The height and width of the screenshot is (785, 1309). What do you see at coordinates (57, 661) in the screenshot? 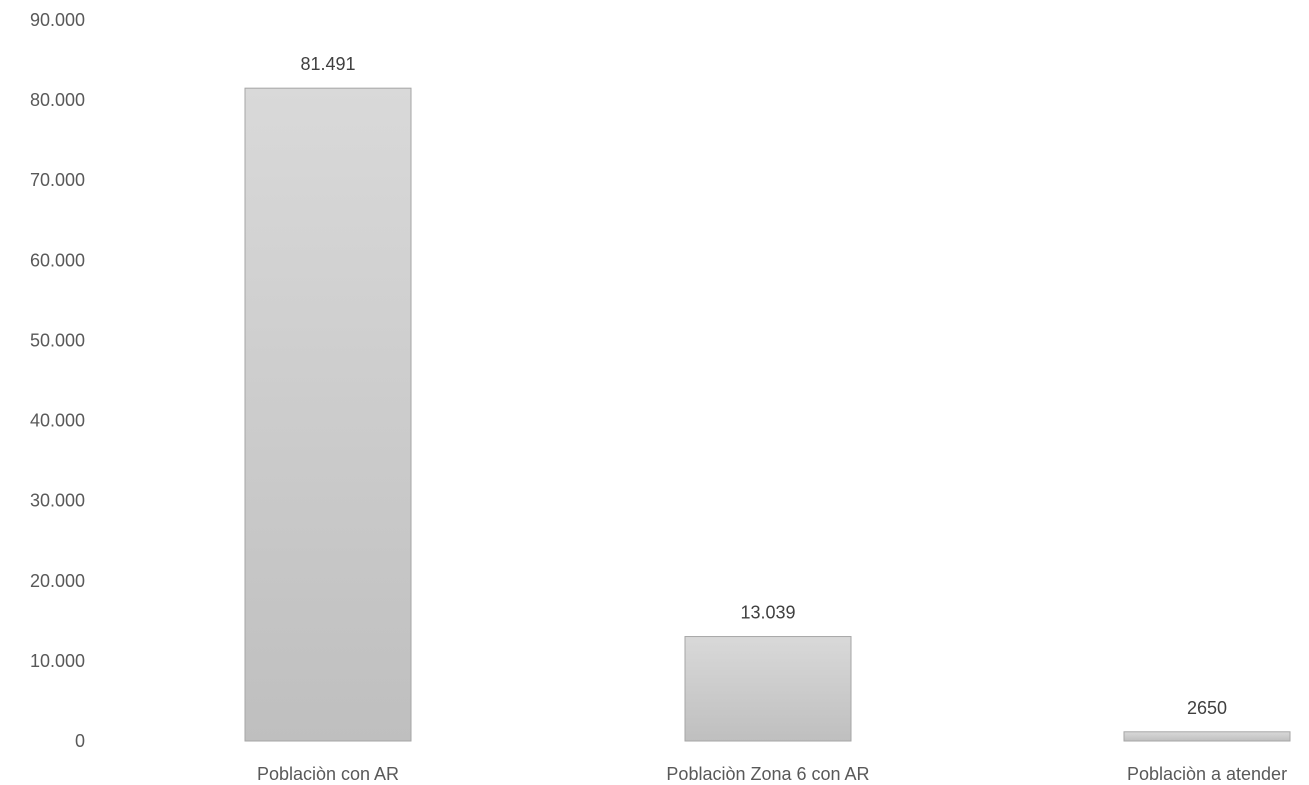
I see `y-tick-label: 10.000` at bounding box center [57, 661].